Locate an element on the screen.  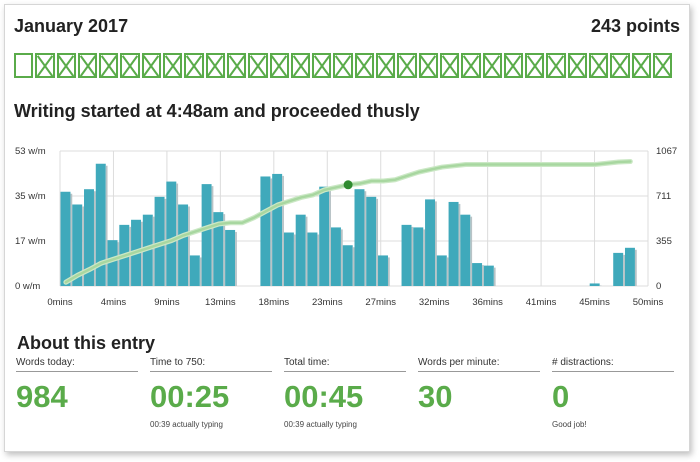
points-total: 243 points is located at coordinates (635, 26).